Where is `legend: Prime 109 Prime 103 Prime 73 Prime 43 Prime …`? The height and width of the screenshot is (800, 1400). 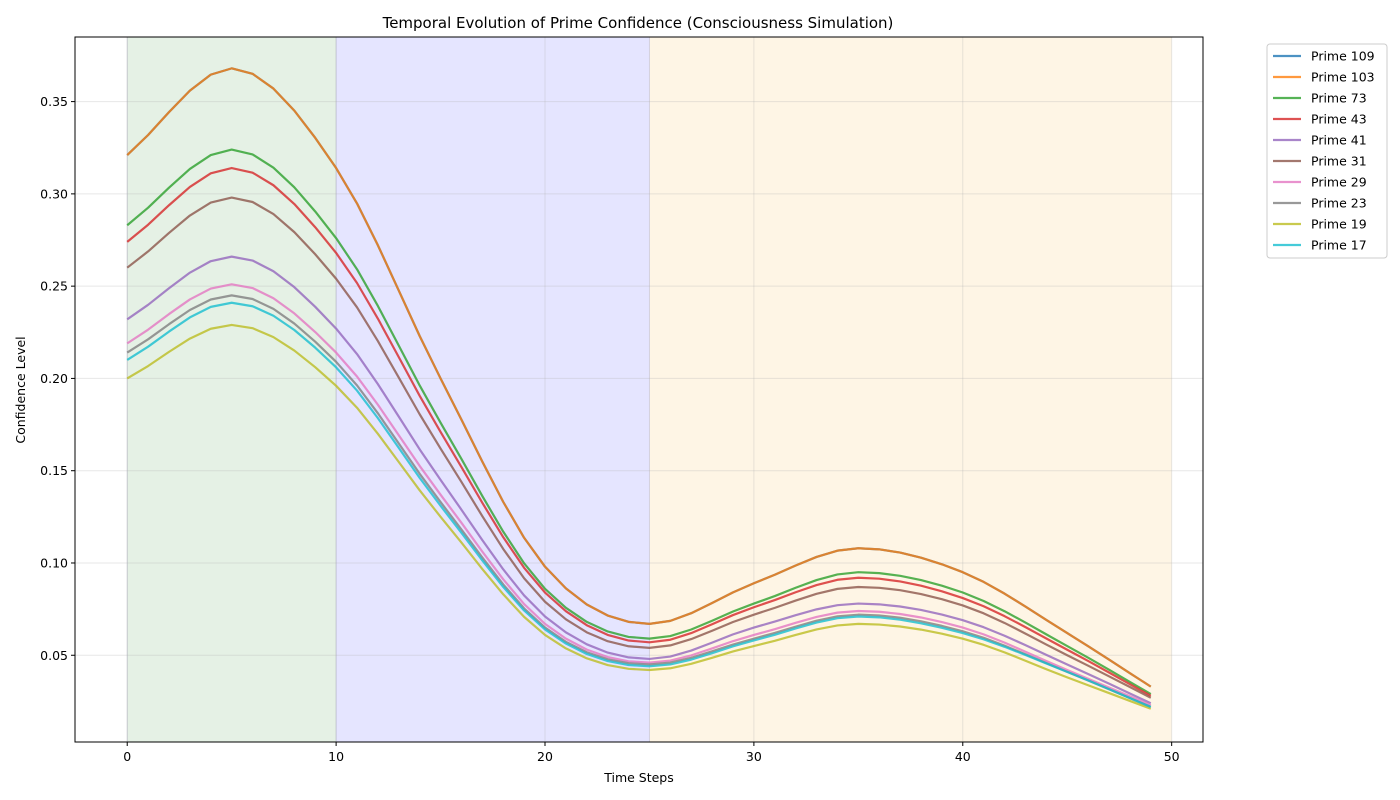
legend: Prime 109 Prime 103 Prime 73 Prime 43 Prime … is located at coordinates (1327, 151).